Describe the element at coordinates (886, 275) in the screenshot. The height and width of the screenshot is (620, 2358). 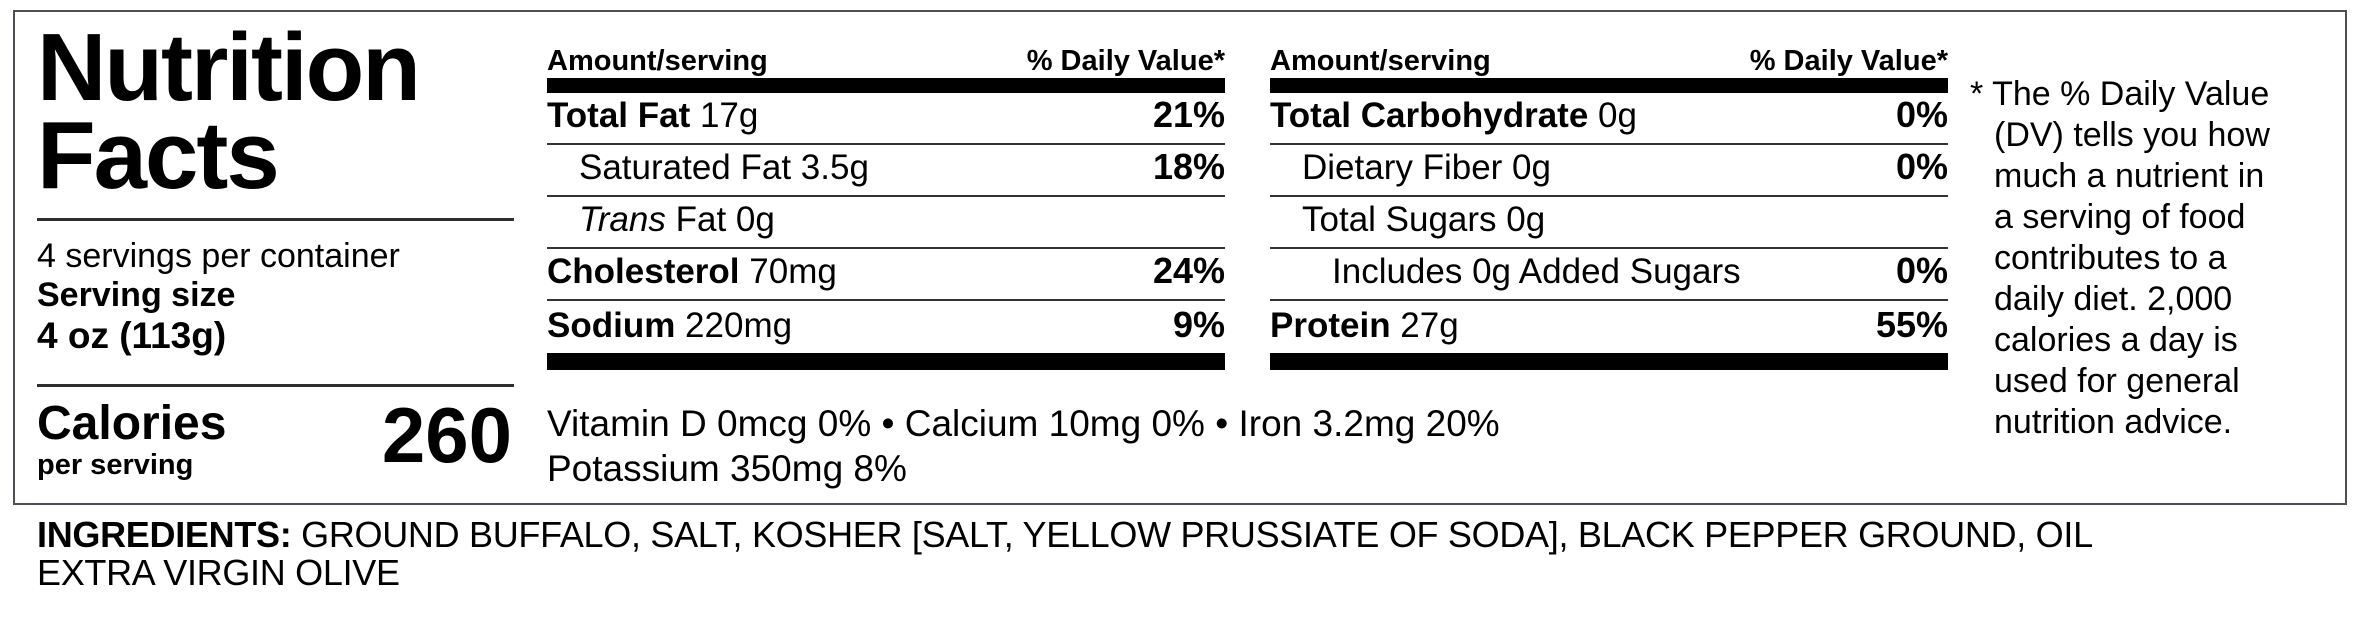
I see `nutrient-row: Cholesterol 70mg 24%` at that location.